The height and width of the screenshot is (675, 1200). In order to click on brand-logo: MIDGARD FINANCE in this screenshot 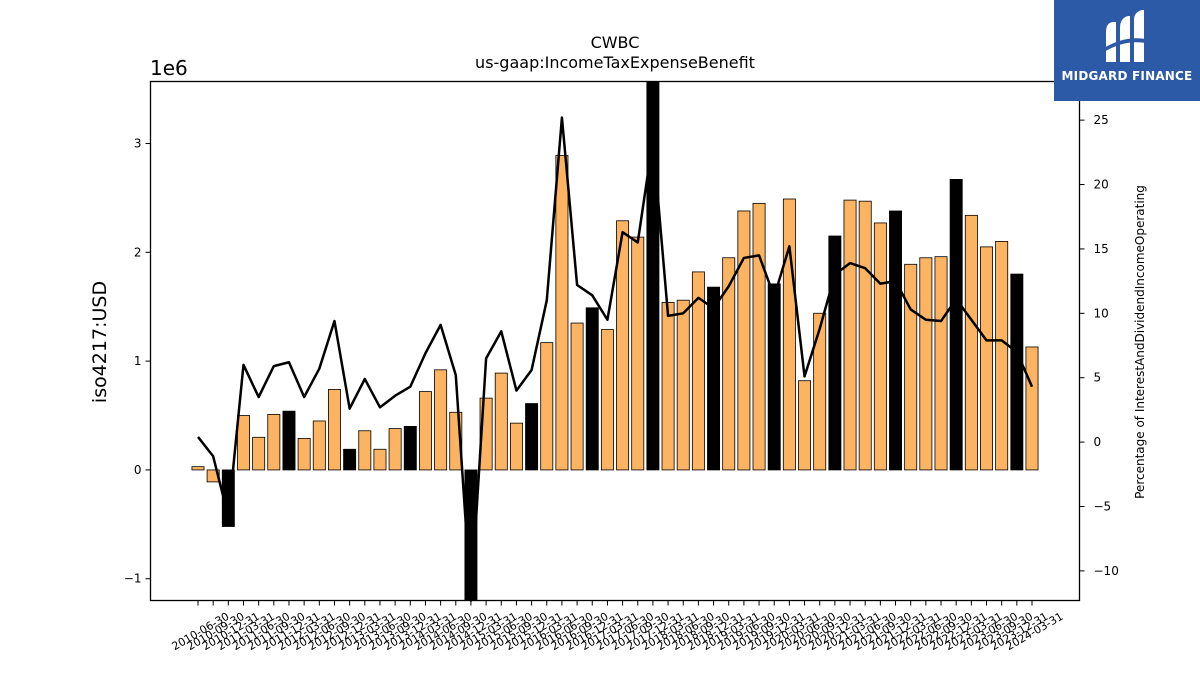, I will do `click(1127, 50)`.